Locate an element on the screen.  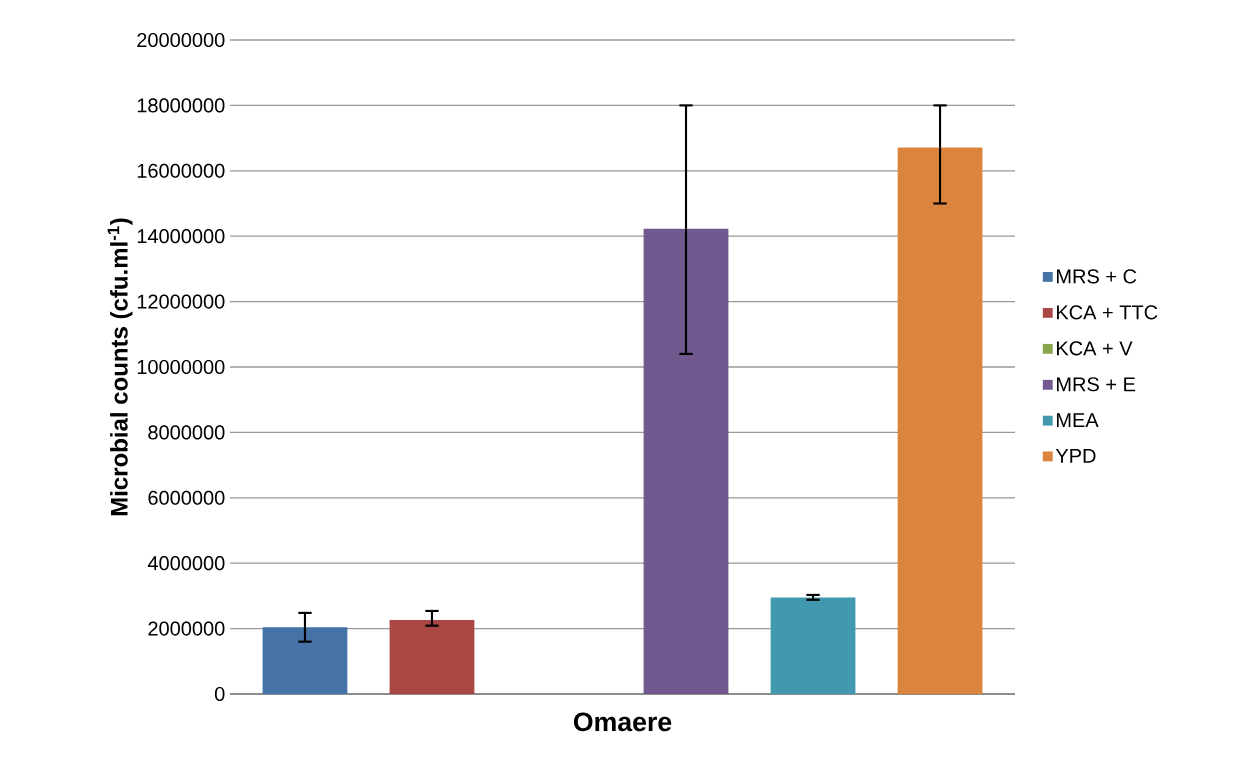
legend-label: YPD is located at coordinates (1075, 455).